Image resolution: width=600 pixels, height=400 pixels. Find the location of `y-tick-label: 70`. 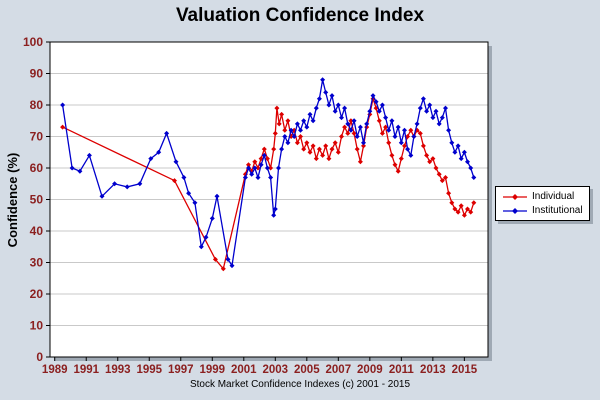

y-tick-label: 70 is located at coordinates (37, 137).